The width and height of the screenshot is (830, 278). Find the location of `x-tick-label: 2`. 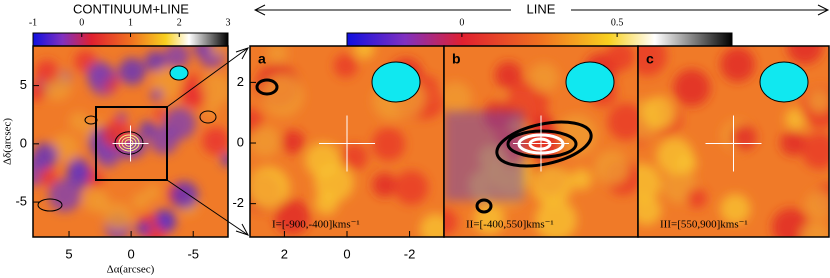

x-tick-label: 2 is located at coordinates (284, 253).